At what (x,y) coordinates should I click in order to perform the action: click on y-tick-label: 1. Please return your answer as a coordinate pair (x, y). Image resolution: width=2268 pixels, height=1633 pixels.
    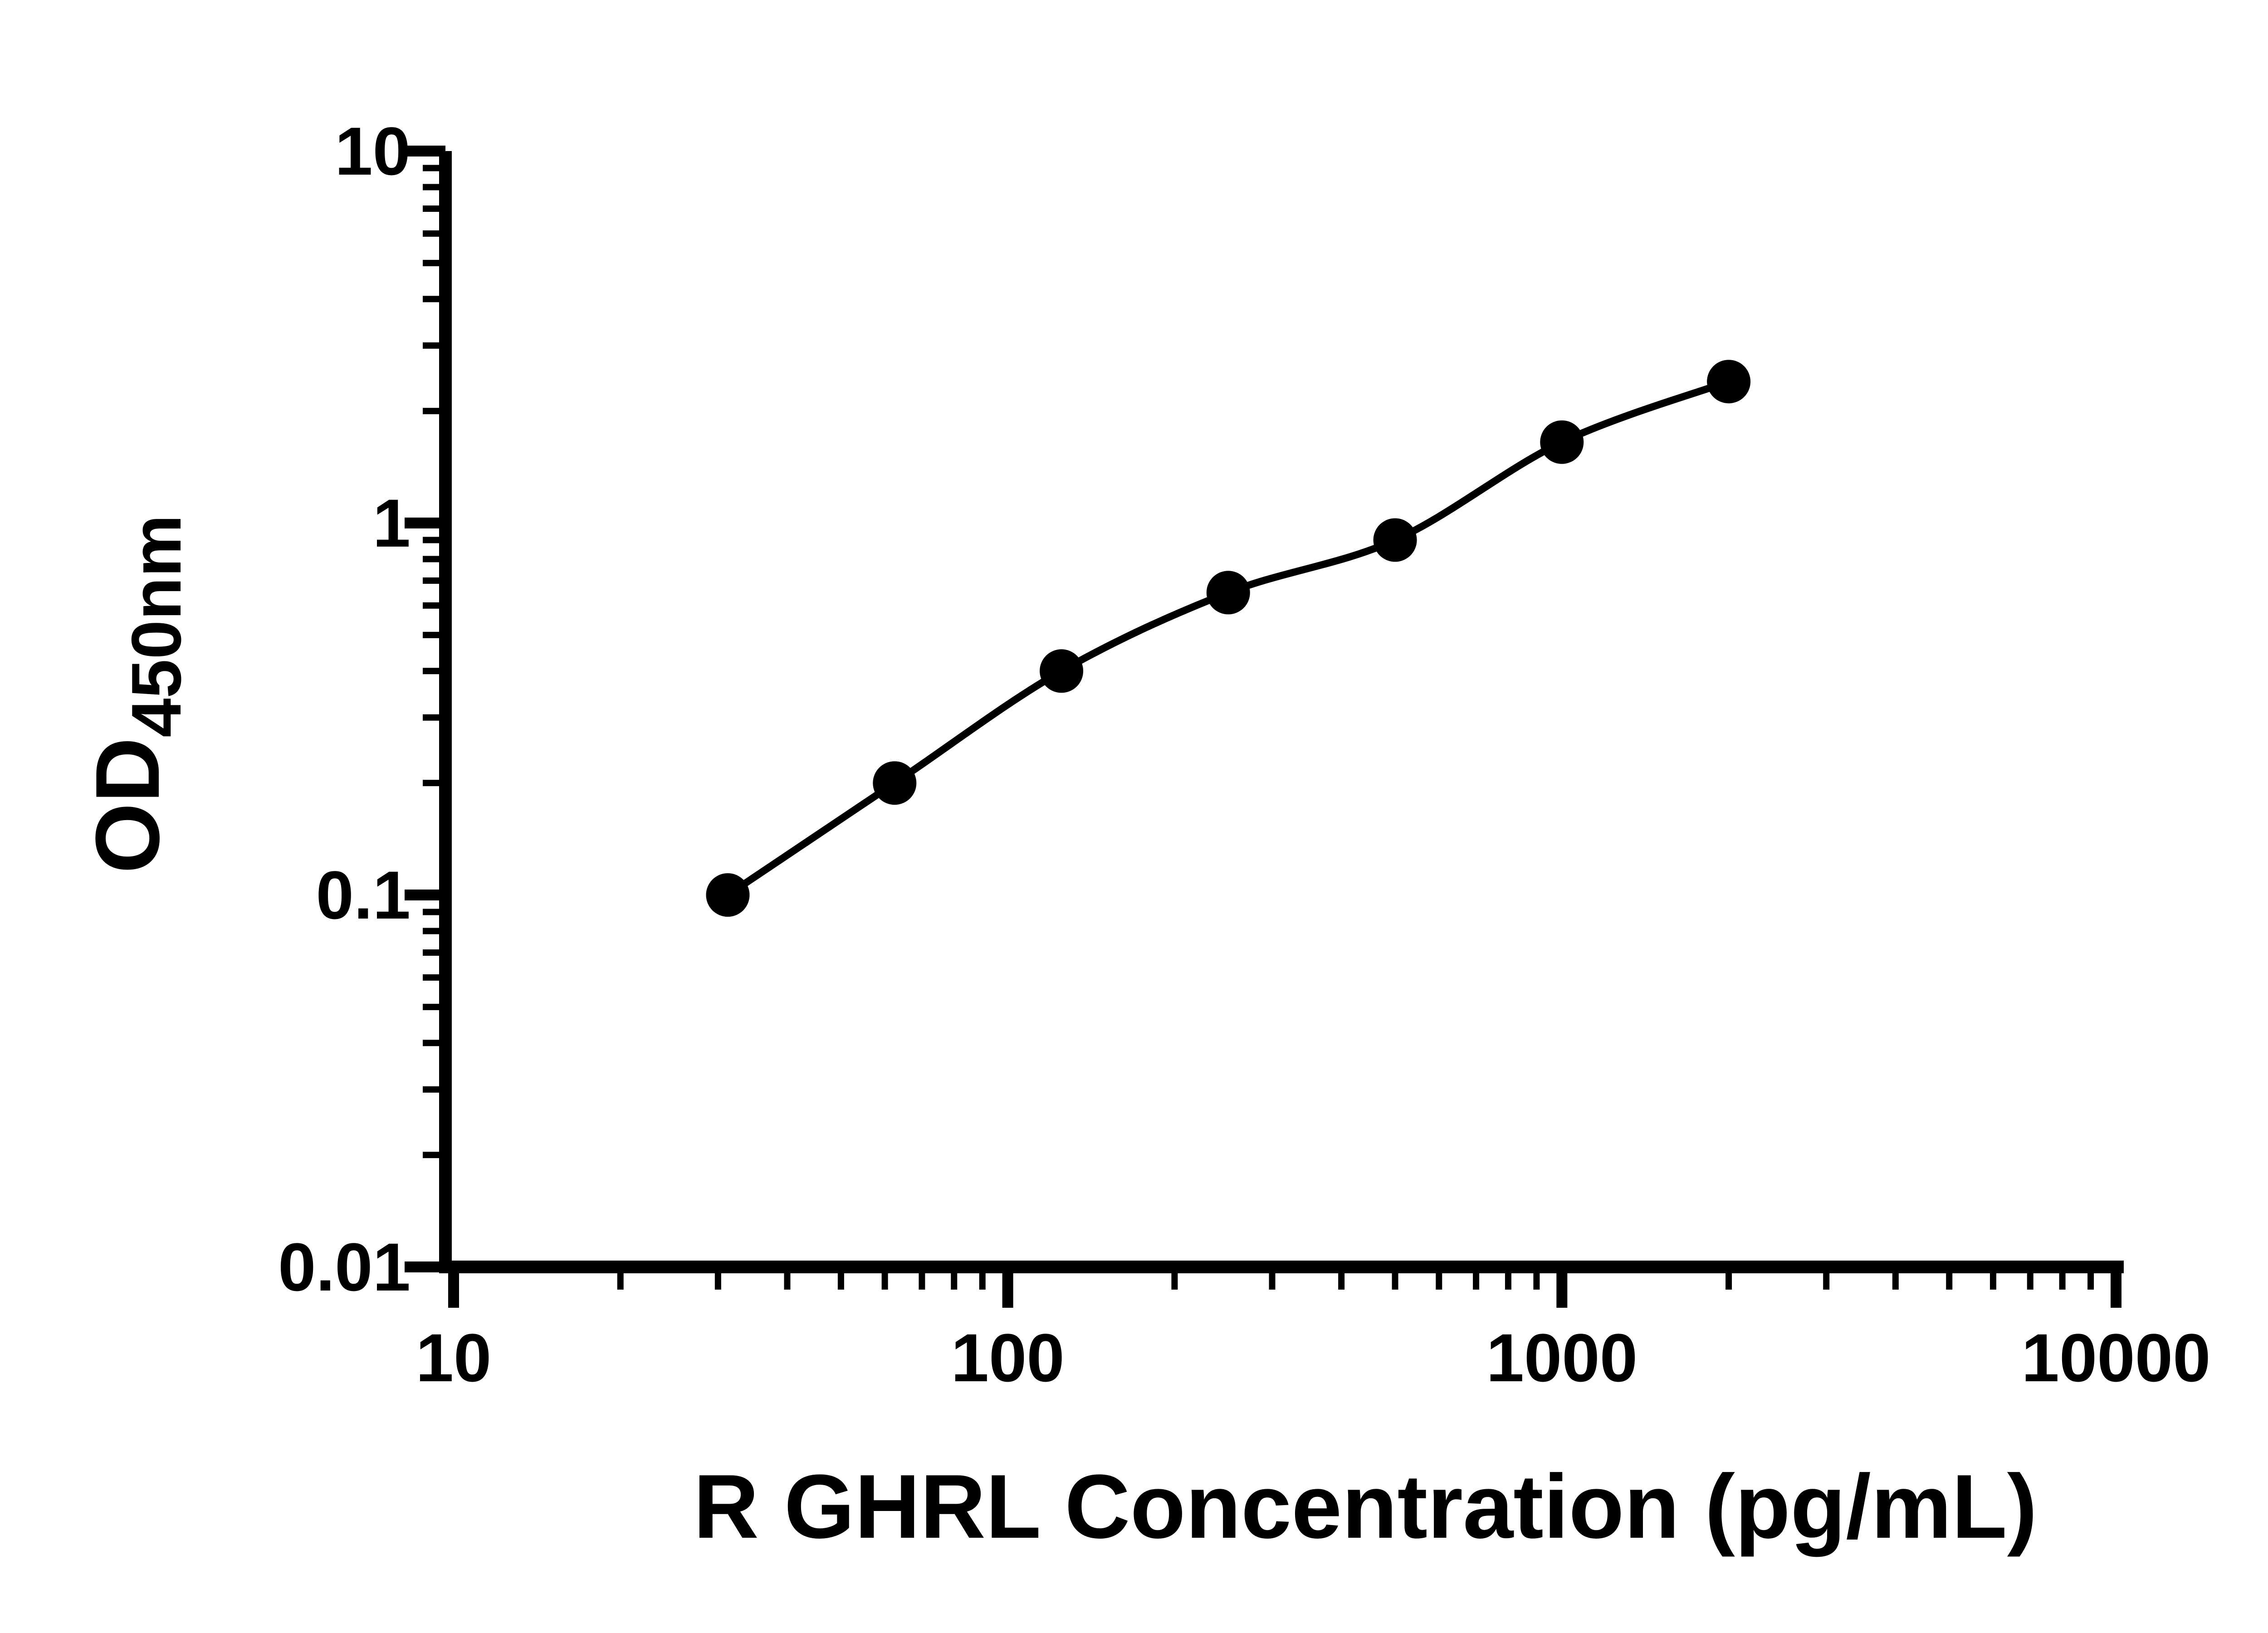
    Looking at the image, I should click on (392, 523).